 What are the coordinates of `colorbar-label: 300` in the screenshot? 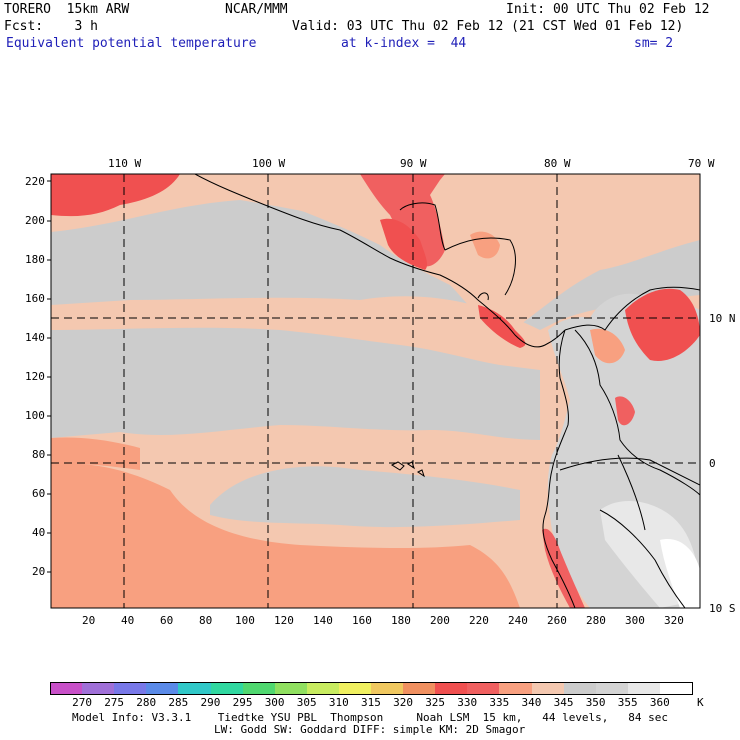 It's located at (274, 702).